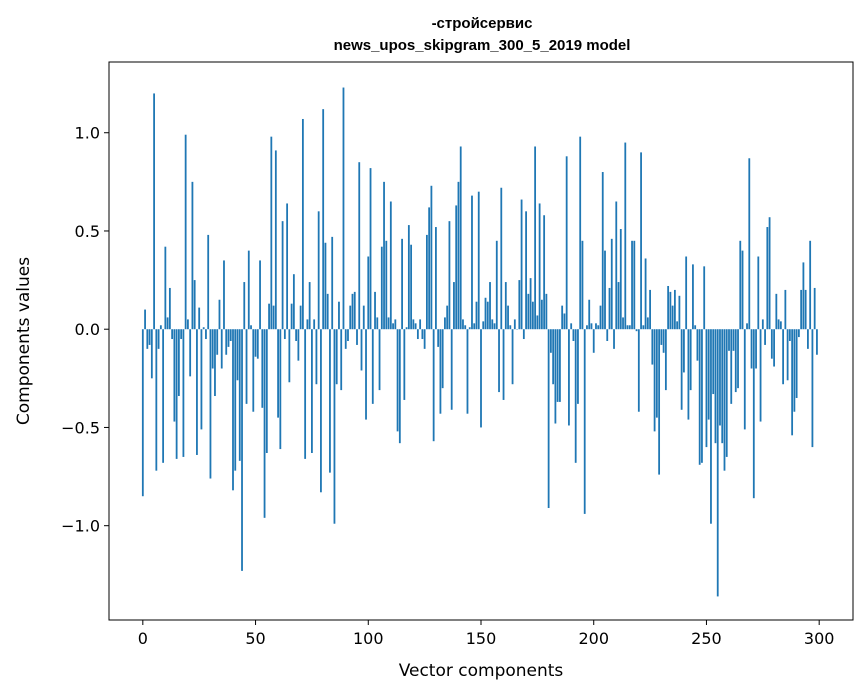 The height and width of the screenshot is (696, 867). What do you see at coordinates (819, 638) in the screenshot?
I see `x-tick-label: 300` at bounding box center [819, 638].